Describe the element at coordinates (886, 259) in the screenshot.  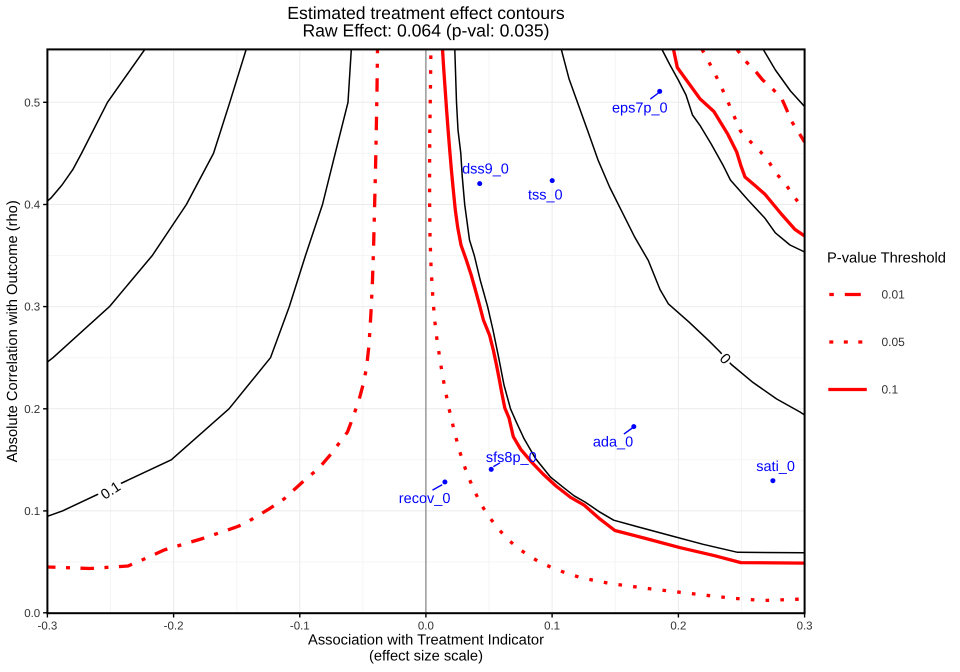
I see `svg-text: P-value Threshold` at that location.